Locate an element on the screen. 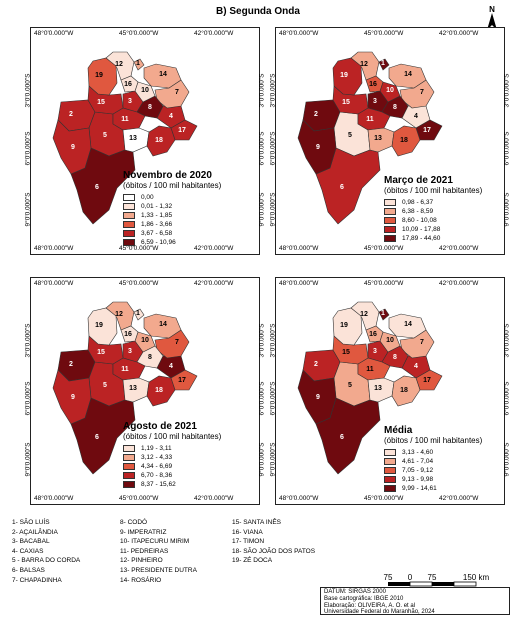 The image size is (516, 621). legend-class-label: 1,86 - 3,66 is located at coordinates (157, 224).